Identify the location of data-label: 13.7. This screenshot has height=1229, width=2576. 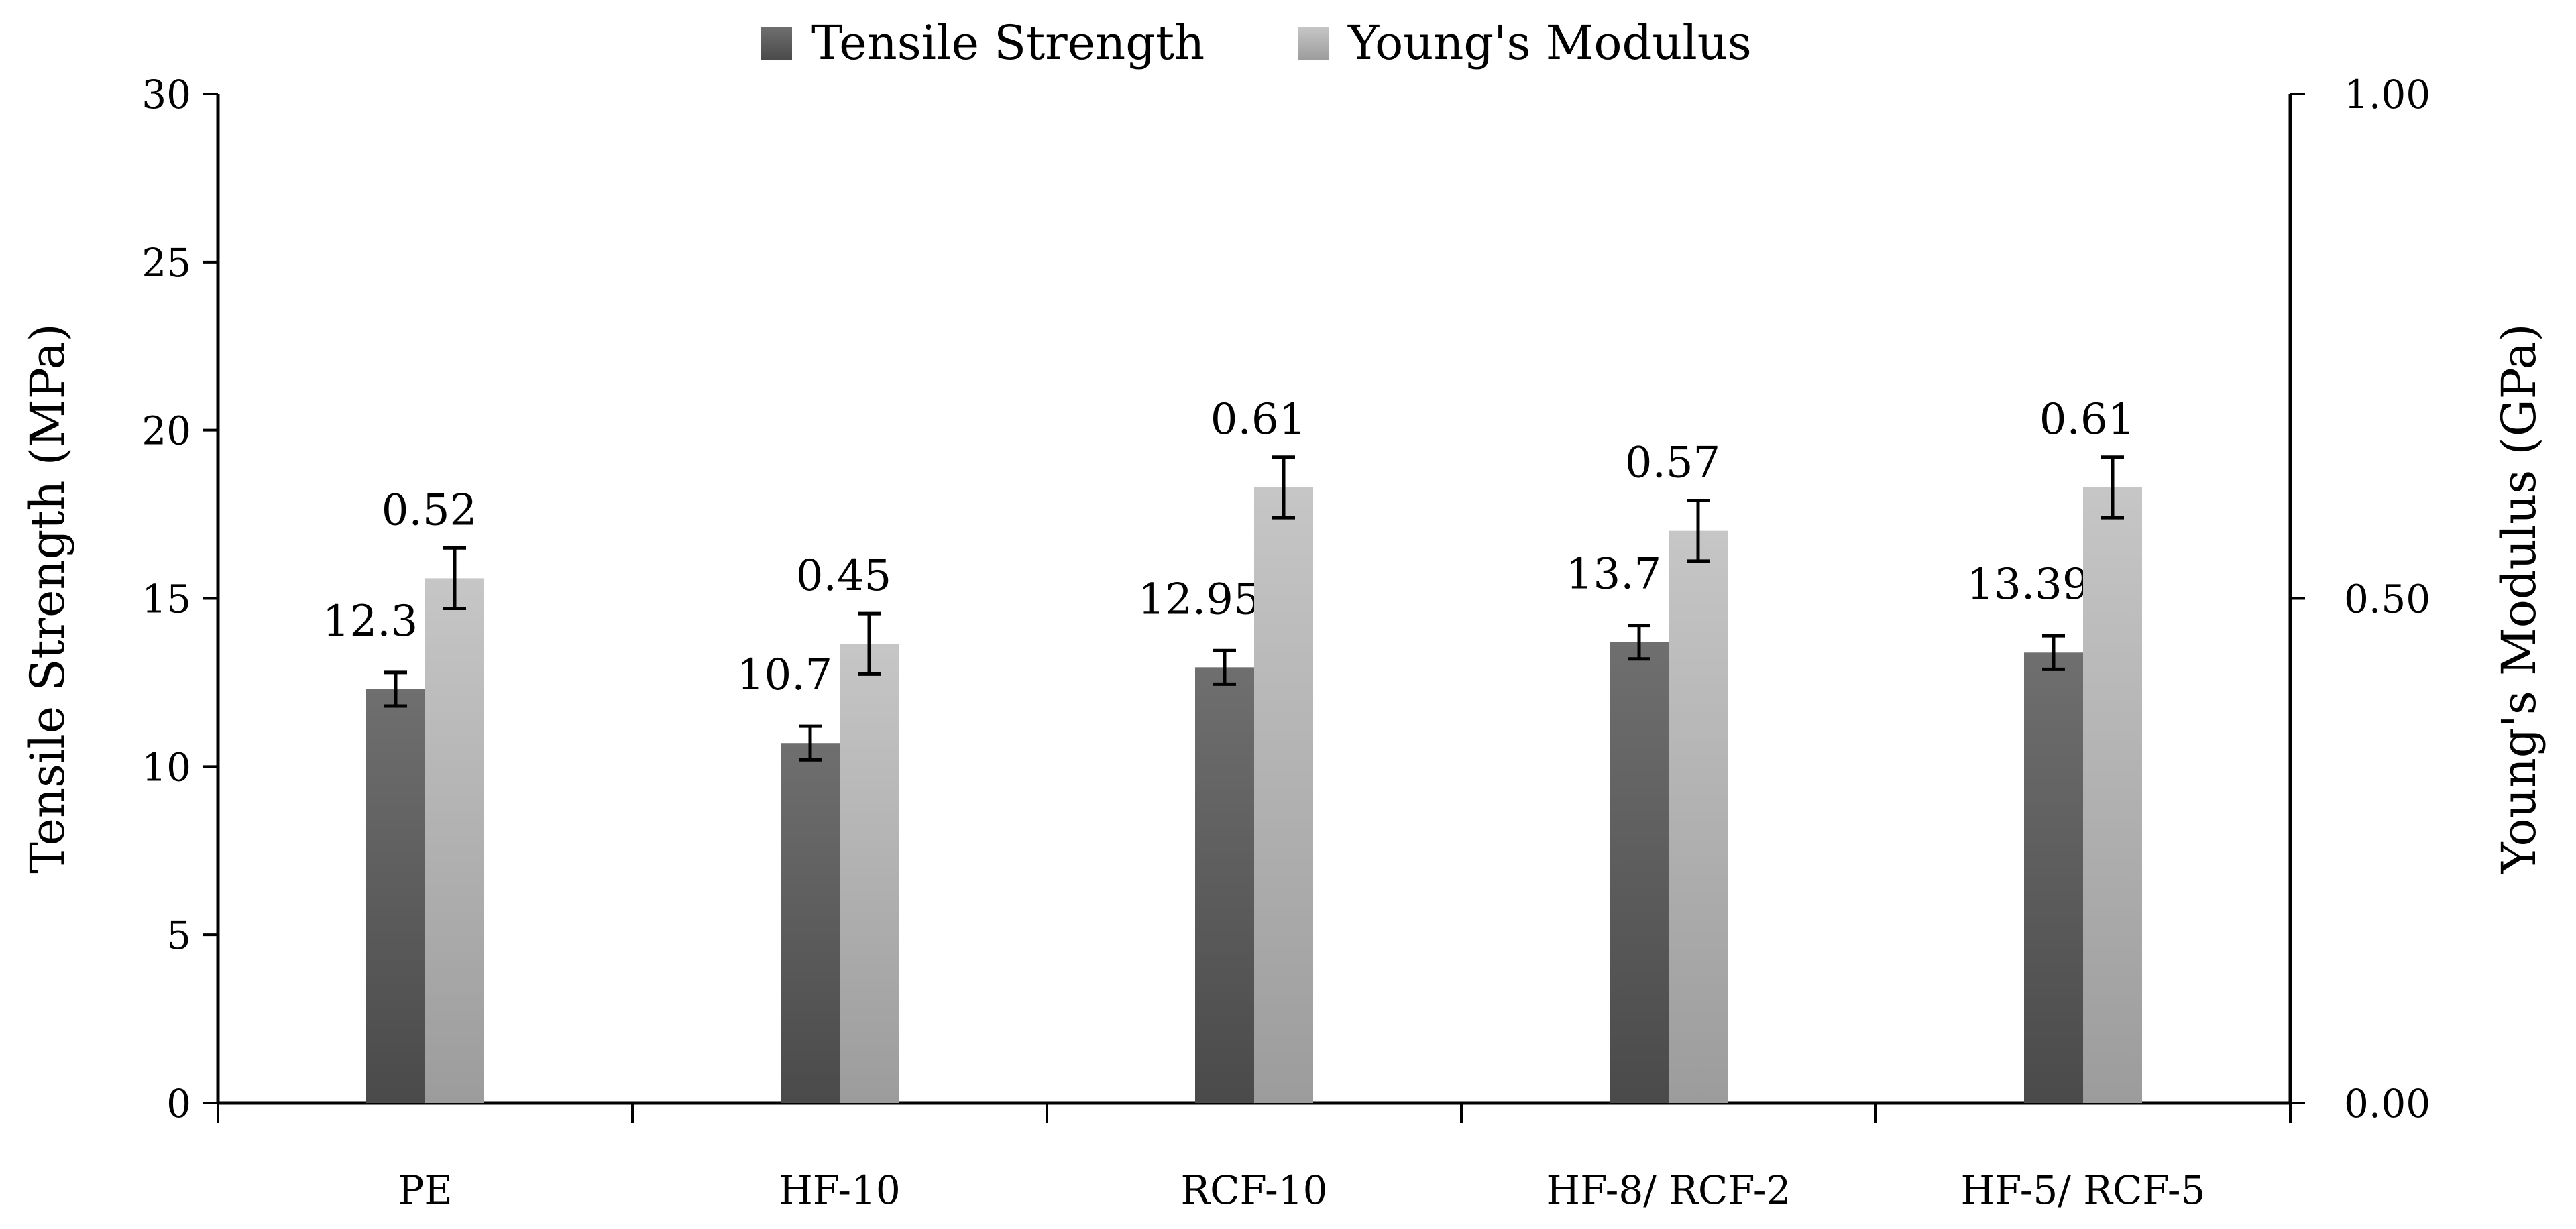
(1614, 574).